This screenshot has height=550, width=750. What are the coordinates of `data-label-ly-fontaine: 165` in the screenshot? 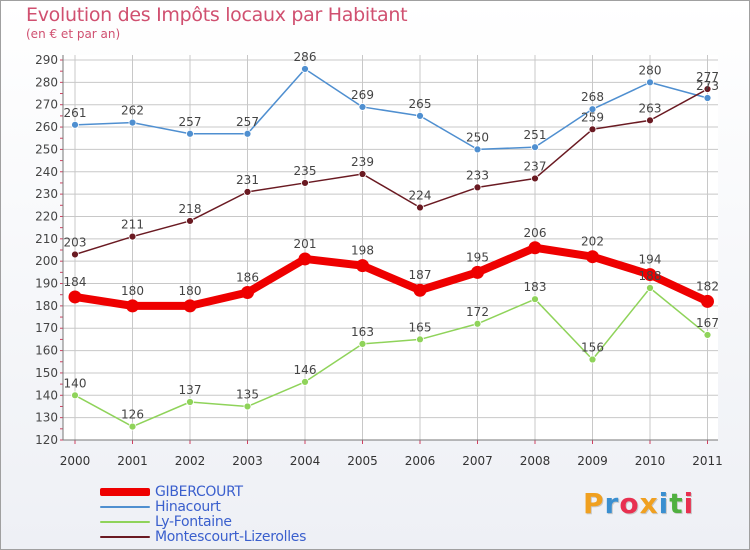 It's located at (420, 327).